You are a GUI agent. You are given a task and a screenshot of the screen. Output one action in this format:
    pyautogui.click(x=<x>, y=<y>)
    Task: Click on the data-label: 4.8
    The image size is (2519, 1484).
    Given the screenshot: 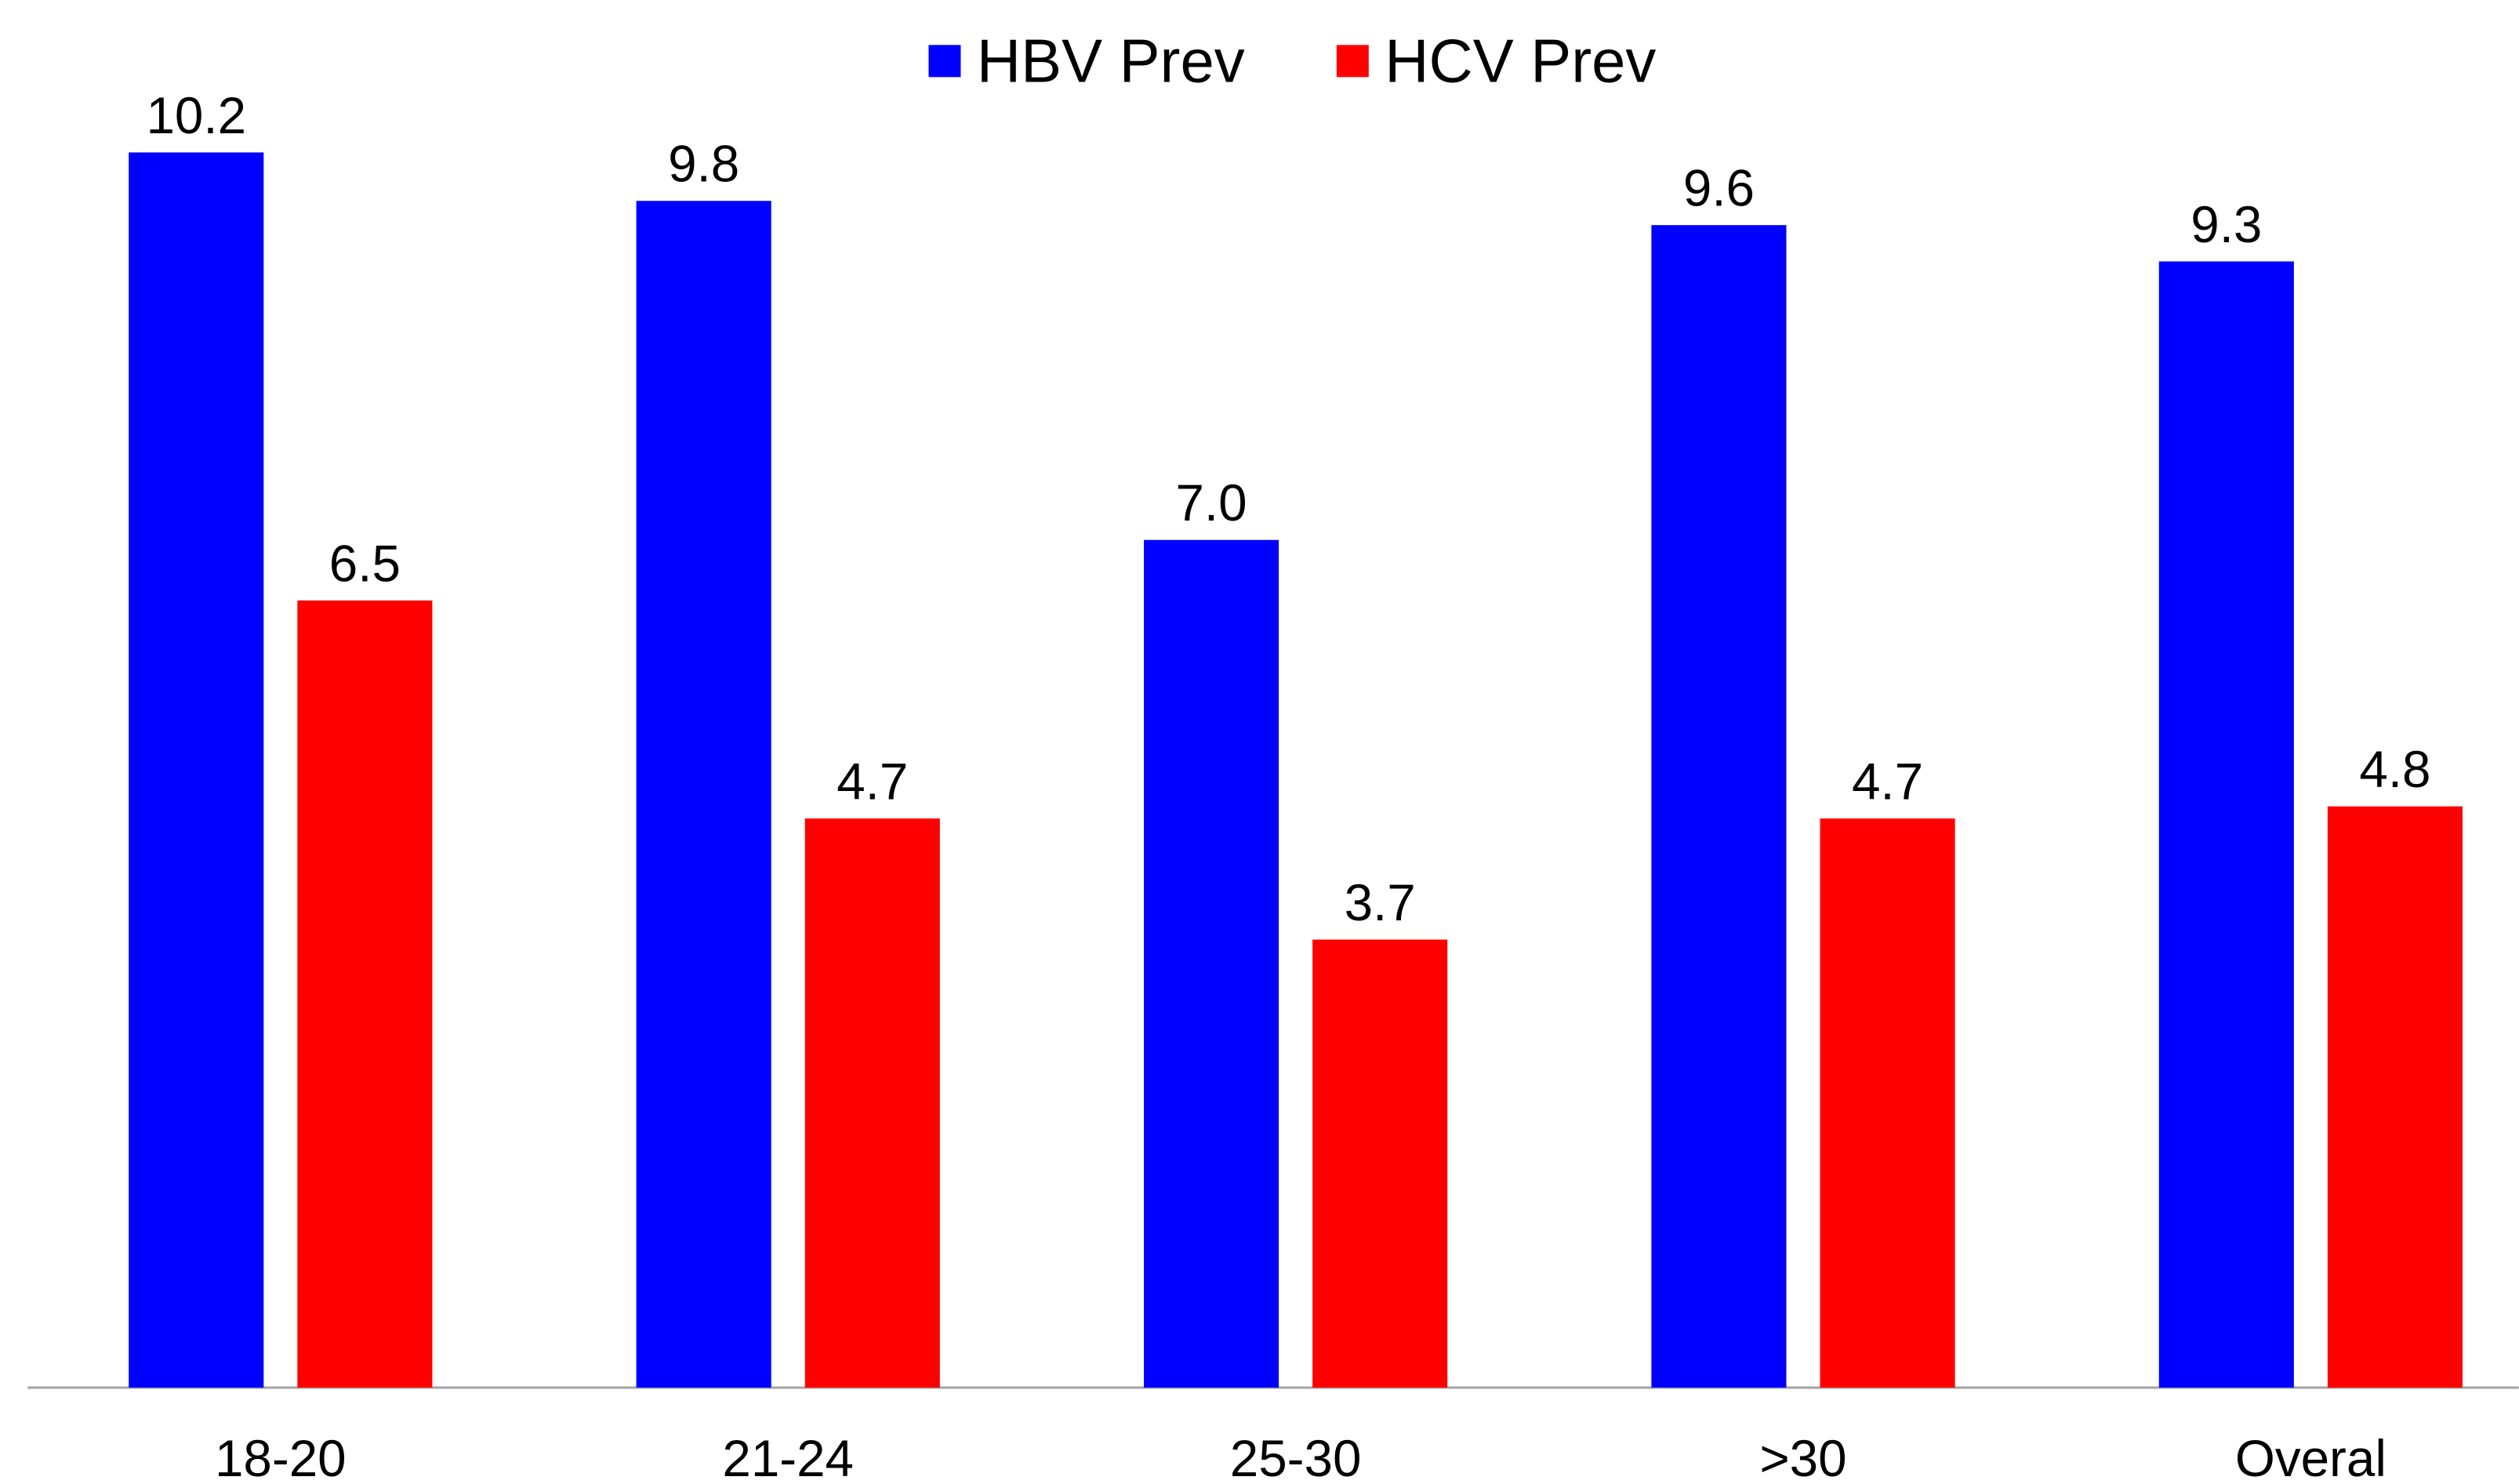 What is the action you would take?
    pyautogui.click(x=2394, y=769)
    